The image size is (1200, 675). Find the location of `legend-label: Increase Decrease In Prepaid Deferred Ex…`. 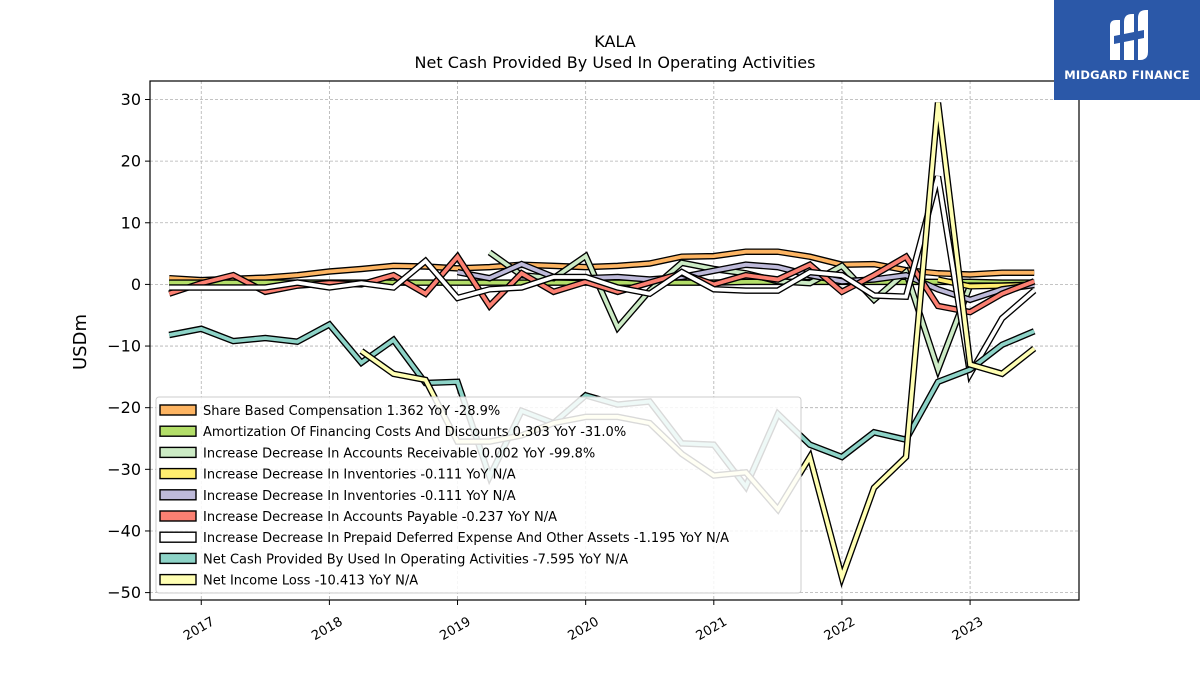

legend-label: Increase Decrease In Prepaid Deferred Ex… is located at coordinates (466, 538).